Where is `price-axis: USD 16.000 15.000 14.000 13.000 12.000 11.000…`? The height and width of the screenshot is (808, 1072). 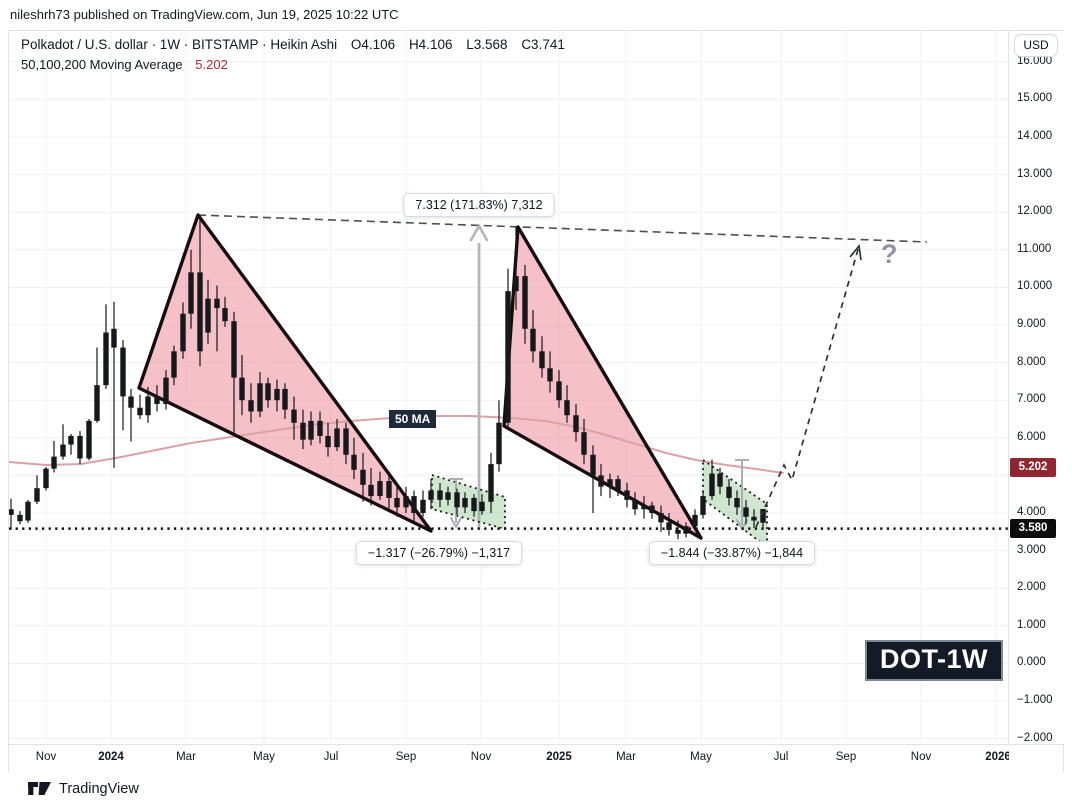
price-axis: USD 16.000 15.000 14.000 13.000 12.000 11.000… is located at coordinates (1036, 387).